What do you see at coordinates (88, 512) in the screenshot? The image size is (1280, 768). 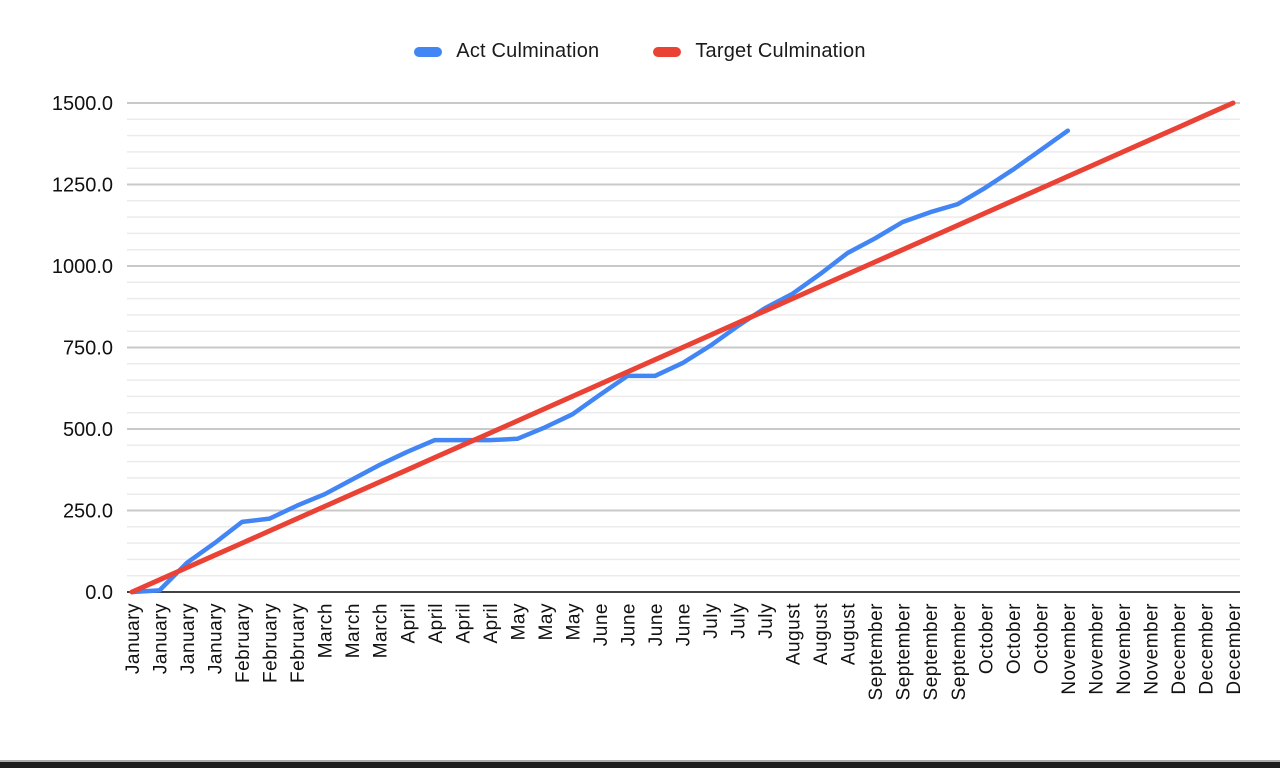 I see `y-axis-tick-label: 250.0` at bounding box center [88, 512].